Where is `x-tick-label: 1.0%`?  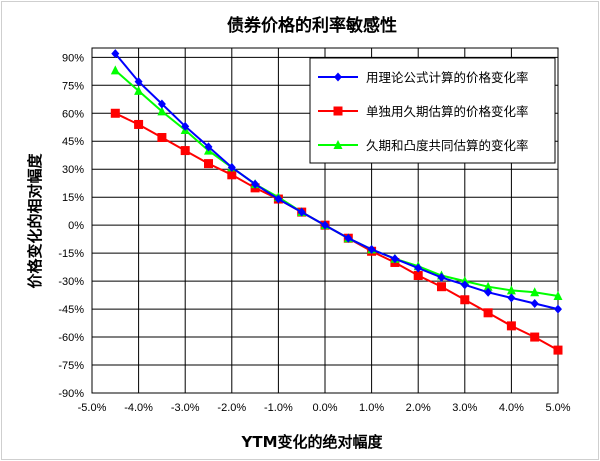
x-tick-label: 1.0% is located at coordinates (371, 408).